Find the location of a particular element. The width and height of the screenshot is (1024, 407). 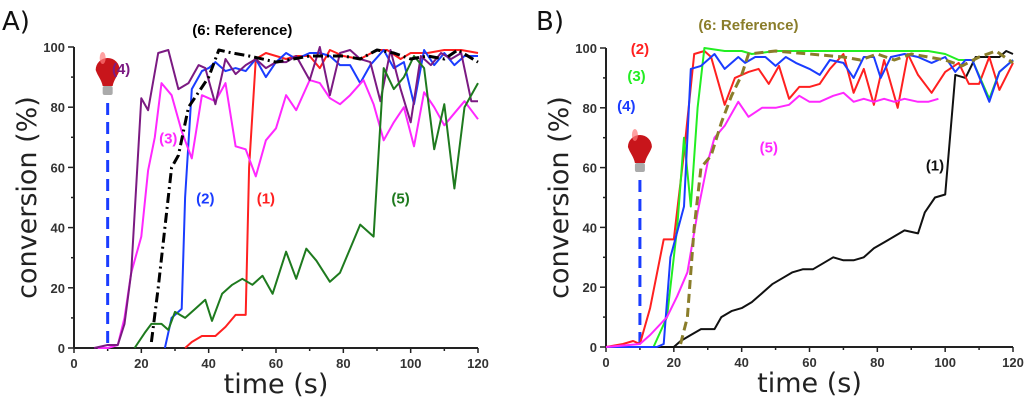

panel-label: A) is located at coordinates (16, 22).